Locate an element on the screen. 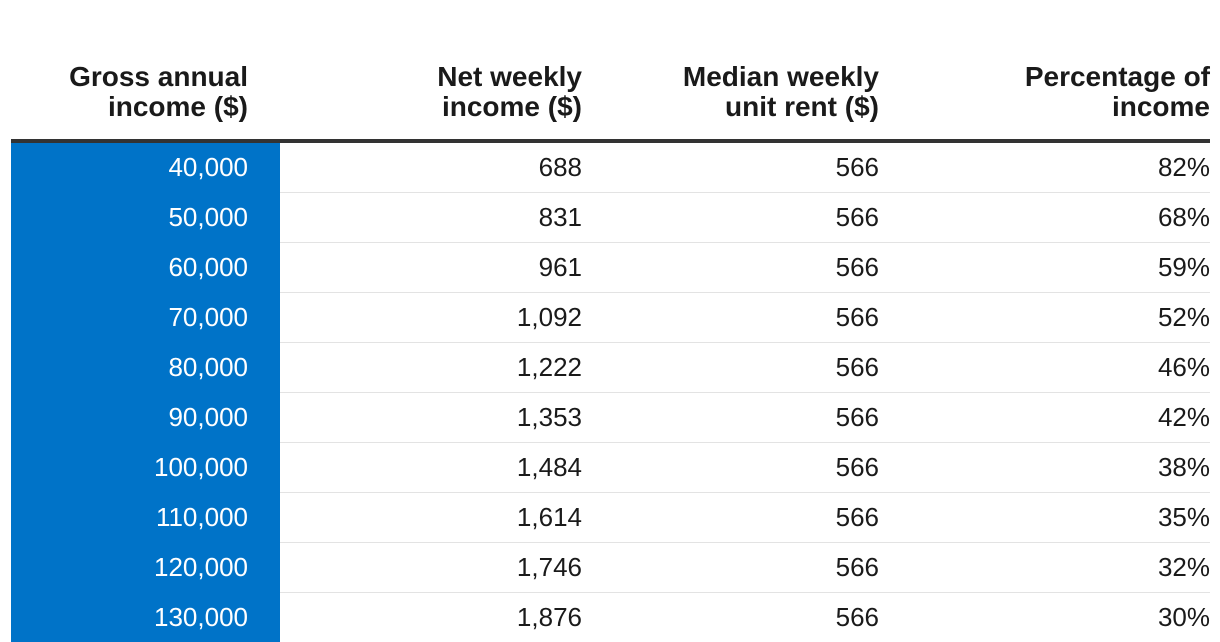 This screenshot has width=1220, height=642. gross-annual-income-cell: 110,000 is located at coordinates (145, 518).